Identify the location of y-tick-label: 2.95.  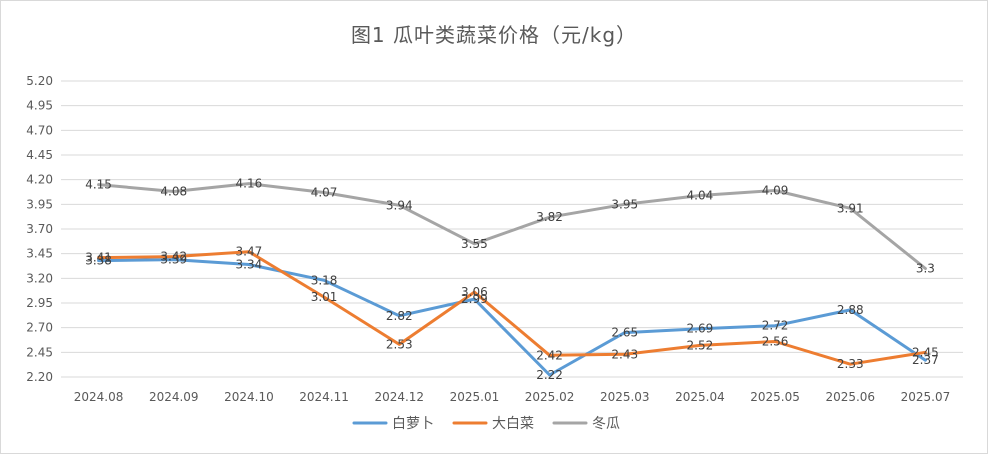
(39, 303).